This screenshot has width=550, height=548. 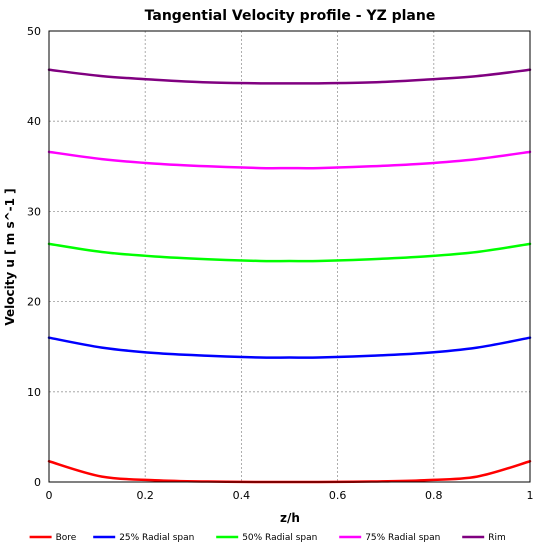 What do you see at coordinates (34, 257) in the screenshot?
I see `y-tick-labels: 0 10 20 30 40 50` at bounding box center [34, 257].